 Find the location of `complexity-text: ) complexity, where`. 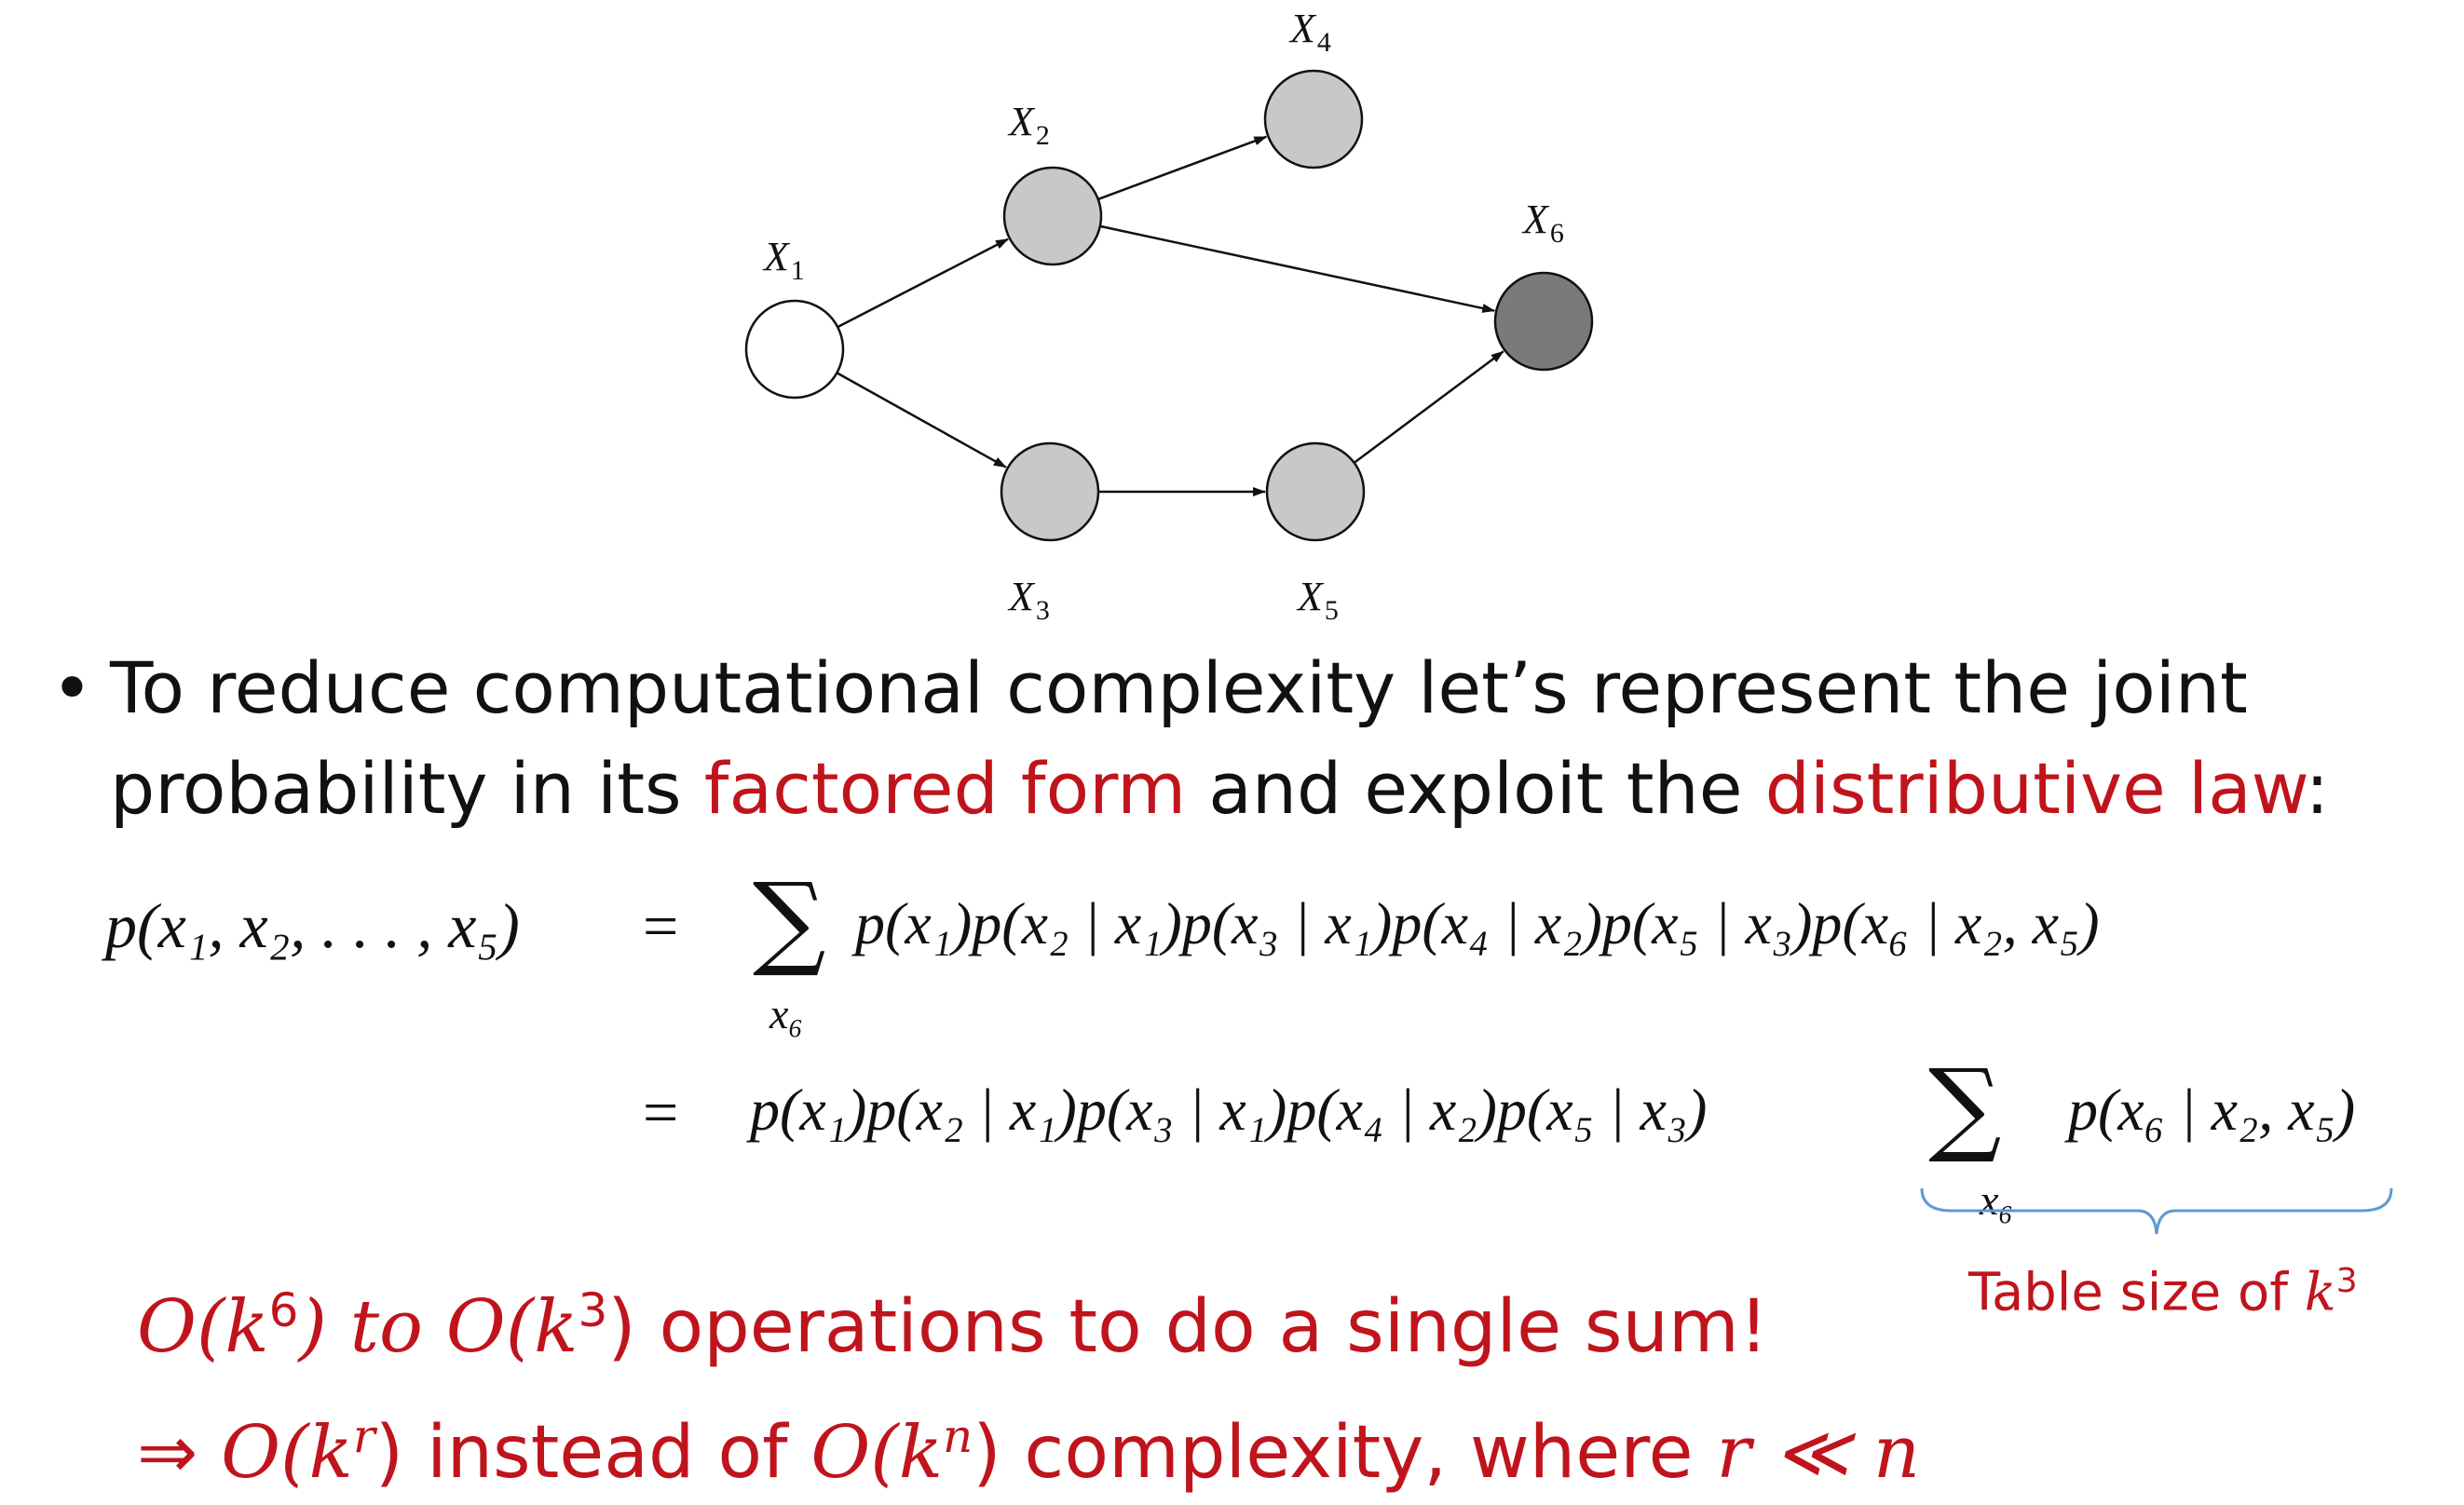

complexity-text: ) complexity, where is located at coordinates (1345, 1453).